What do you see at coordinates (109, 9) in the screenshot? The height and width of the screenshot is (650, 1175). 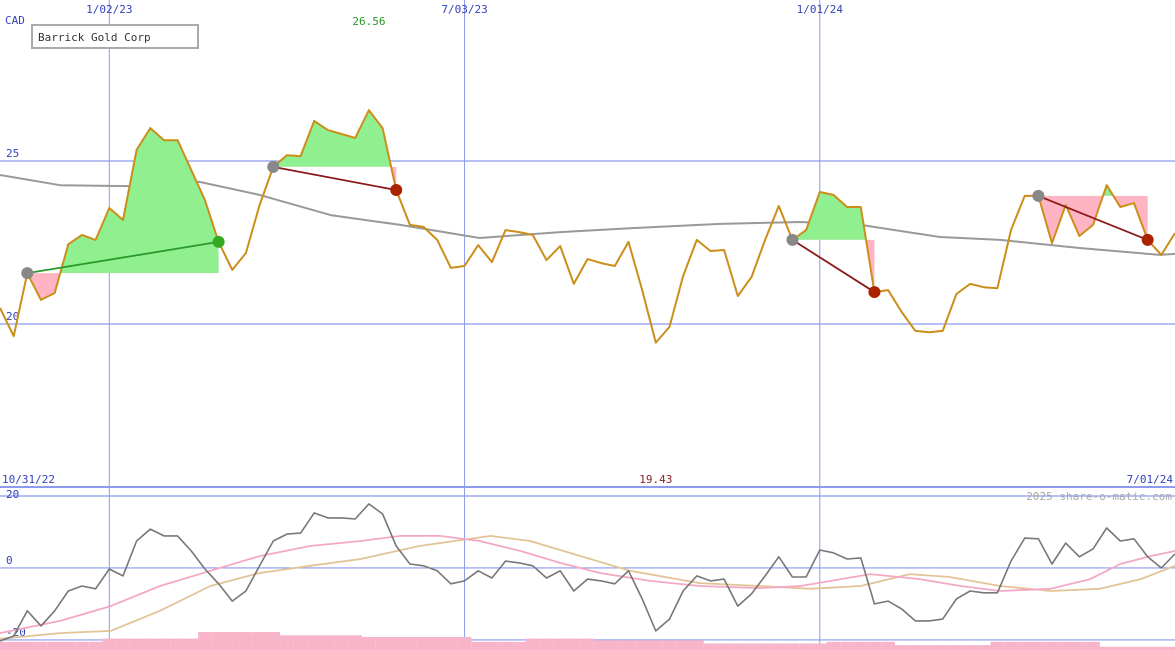 I see `x-tick-label: 1/02/23` at bounding box center [109, 9].